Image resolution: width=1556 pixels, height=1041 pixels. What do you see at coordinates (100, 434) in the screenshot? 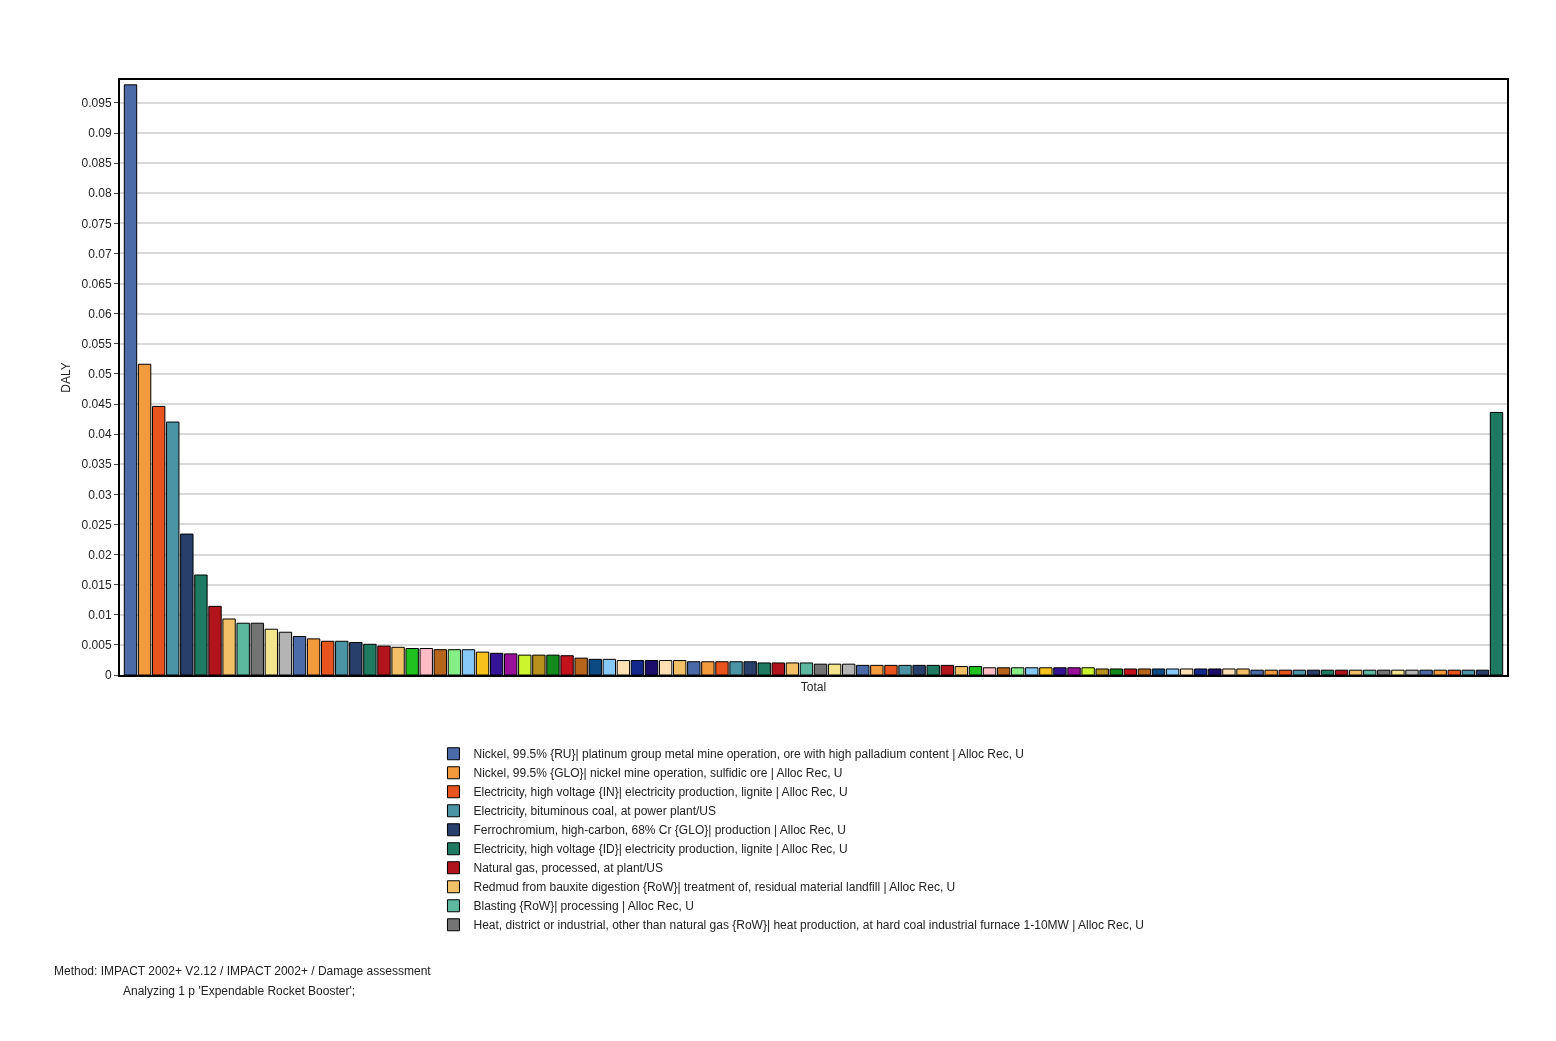
I see `y-tick-label: 0.04` at bounding box center [100, 434].